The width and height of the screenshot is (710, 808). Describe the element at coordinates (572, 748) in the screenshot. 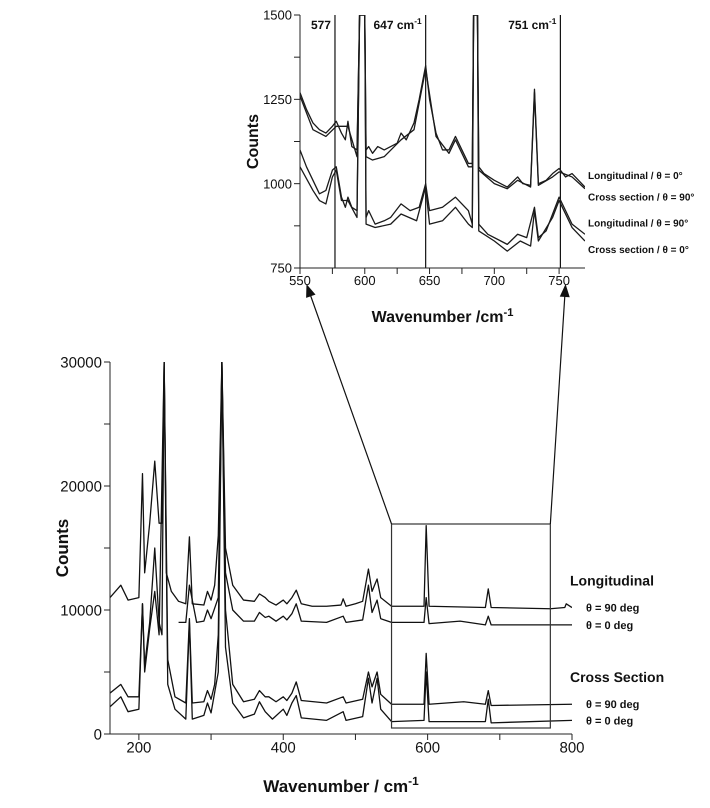

I see `x-tick-label: 800` at that location.